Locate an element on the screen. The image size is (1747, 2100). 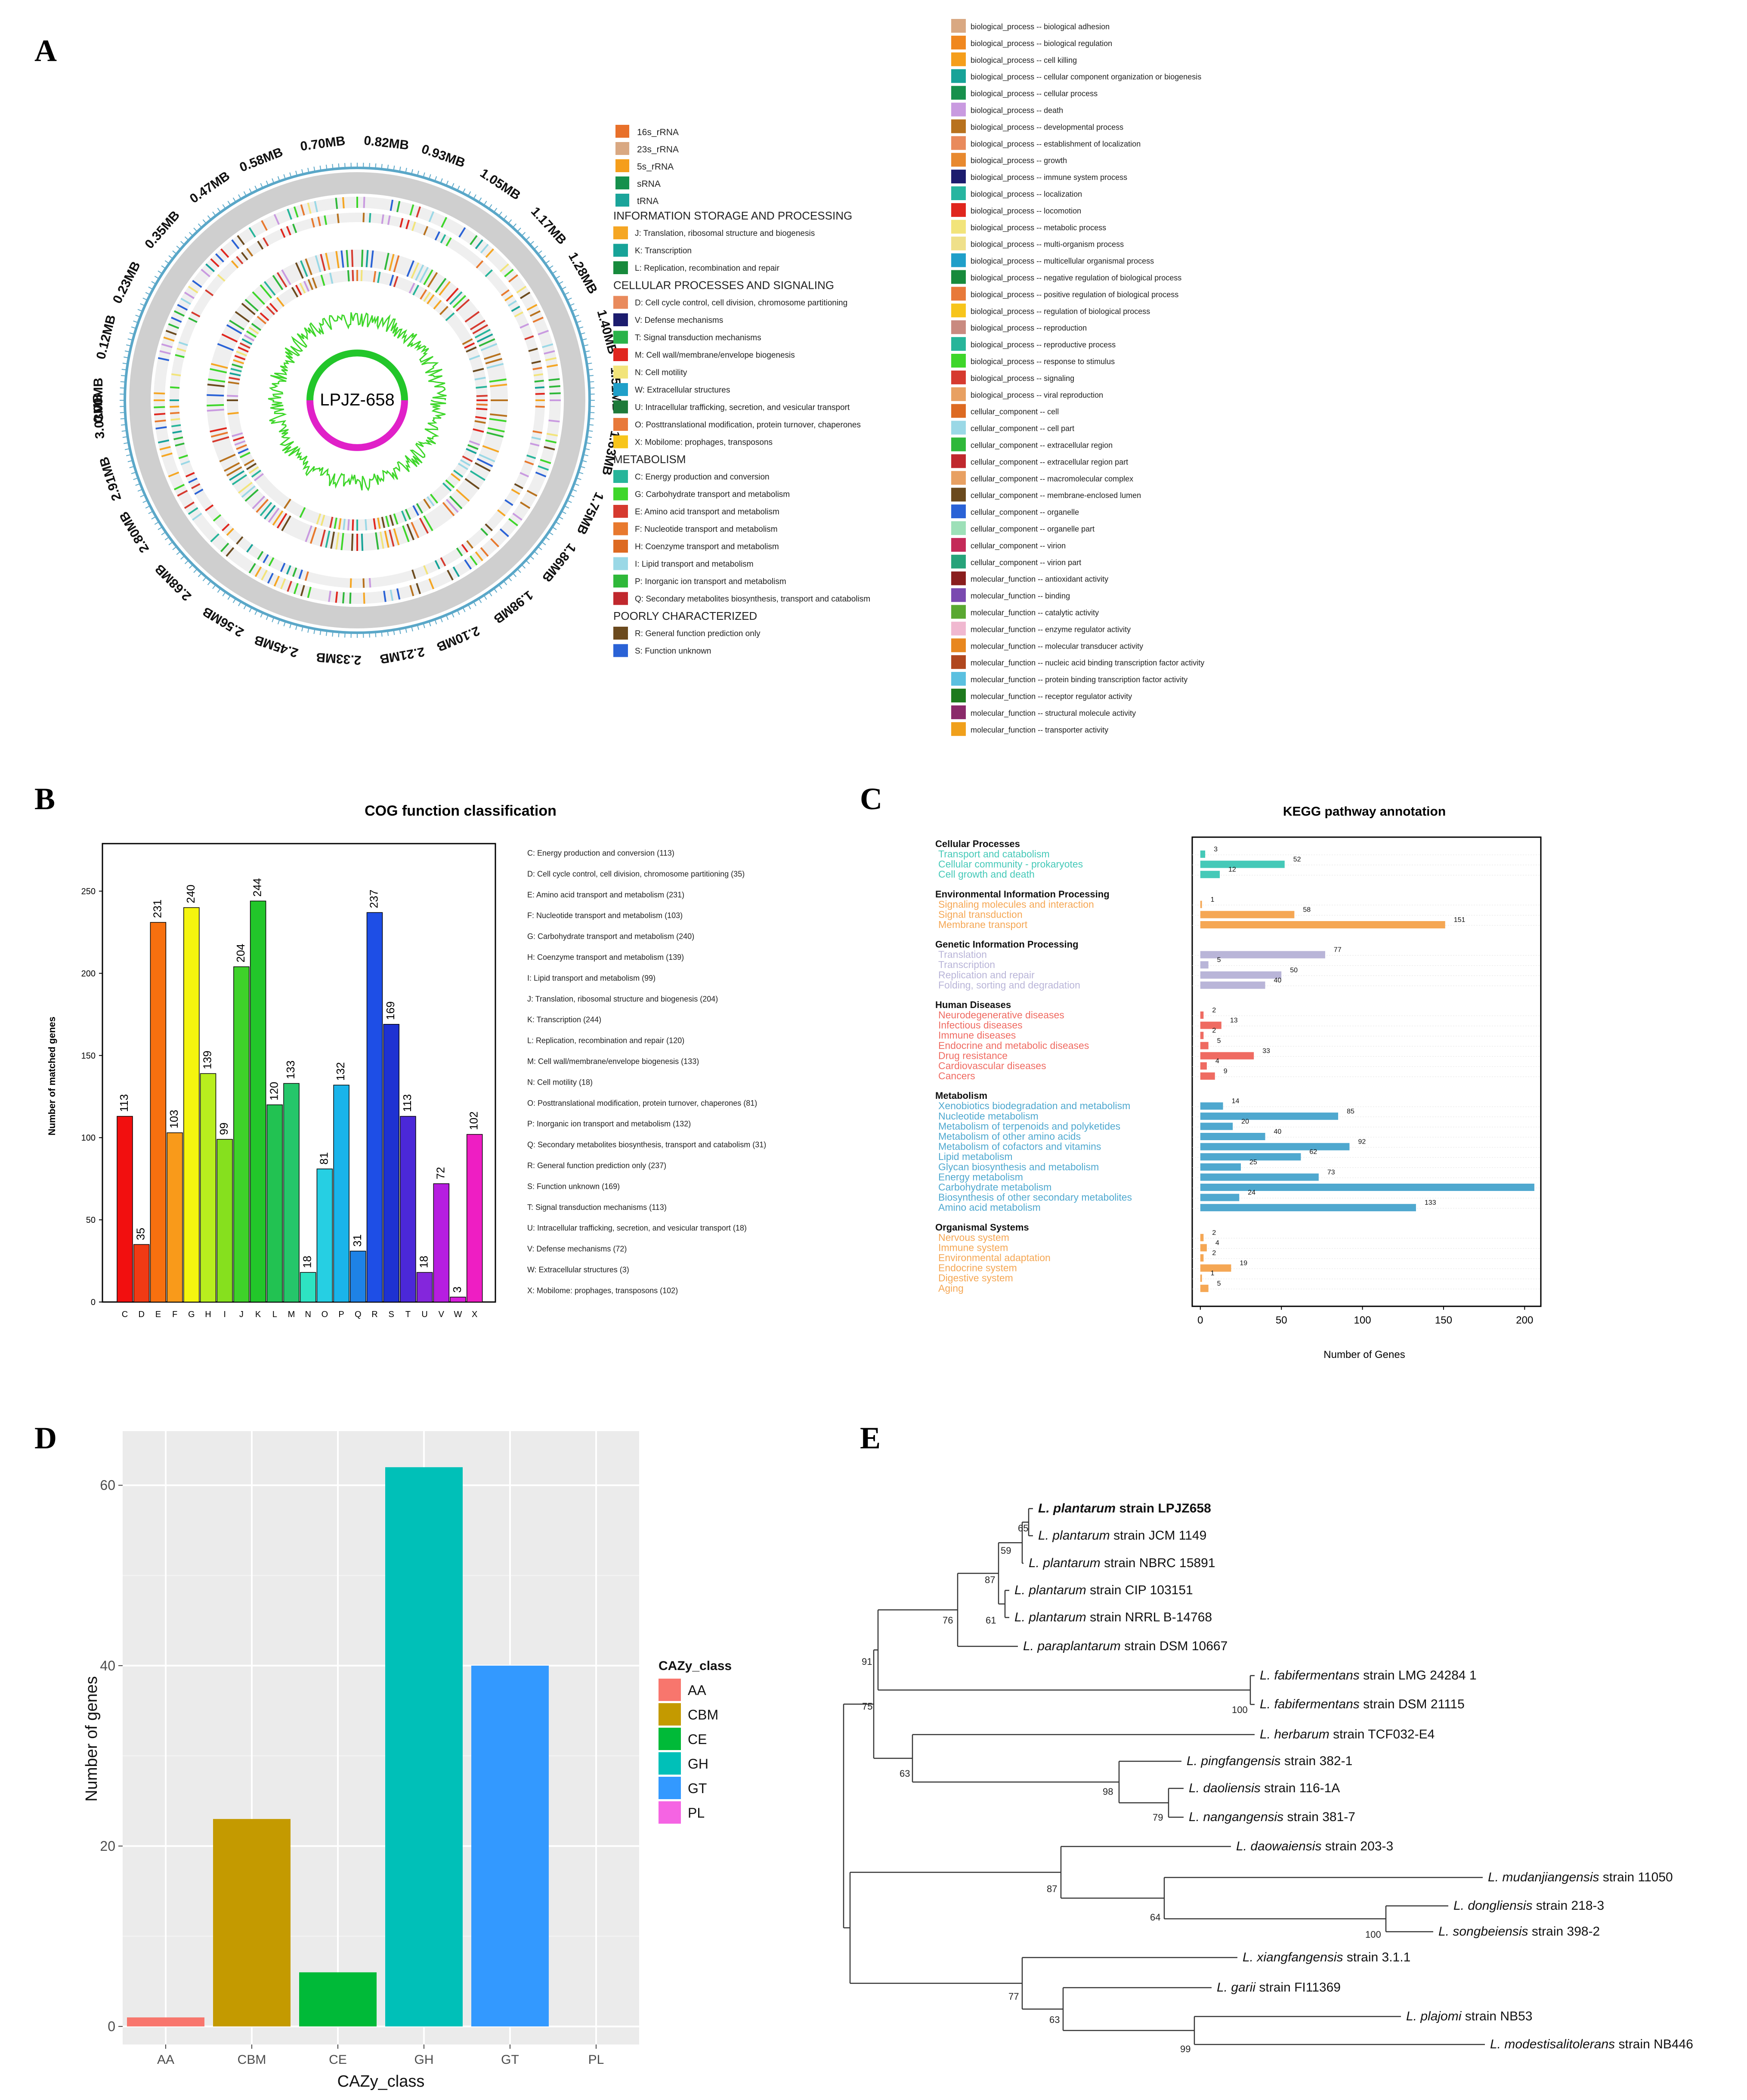
genome-scale-label: 2.91MB is located at coordinates (111, 478).